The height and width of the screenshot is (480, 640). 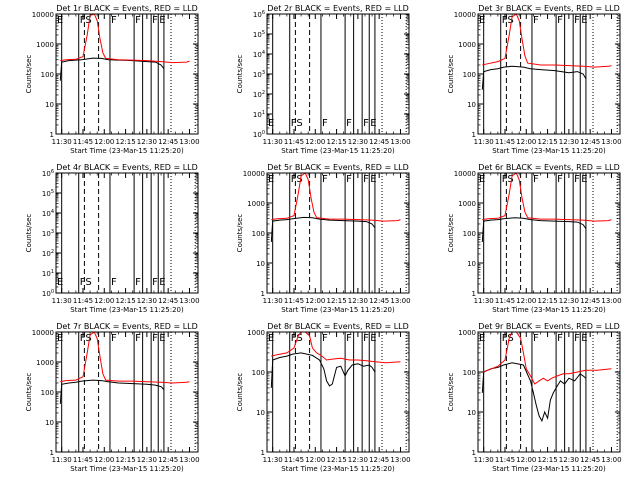 What do you see at coordinates (549, 167) in the screenshot?
I see `chart-title: Det 6r BLACK = Events, RED = LLD` at bounding box center [549, 167].